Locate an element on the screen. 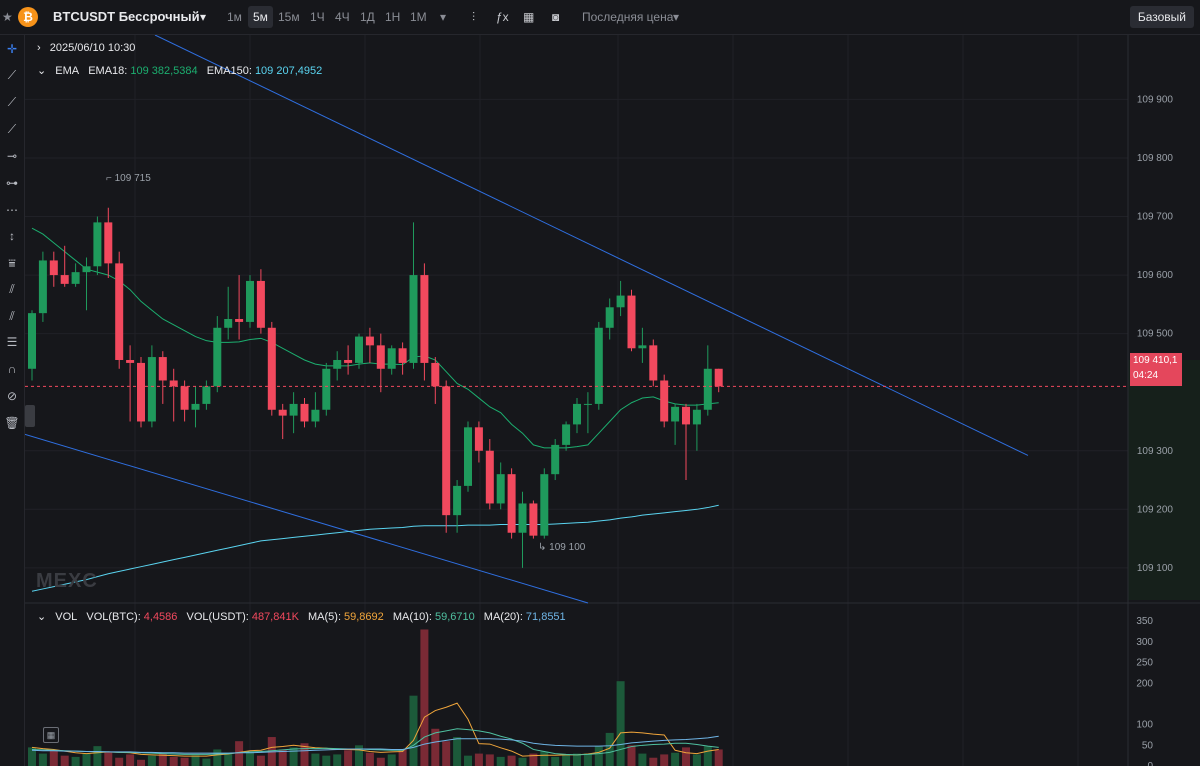 This screenshot has width=1200, height=766. ema-label: EMA is located at coordinates (67, 71).